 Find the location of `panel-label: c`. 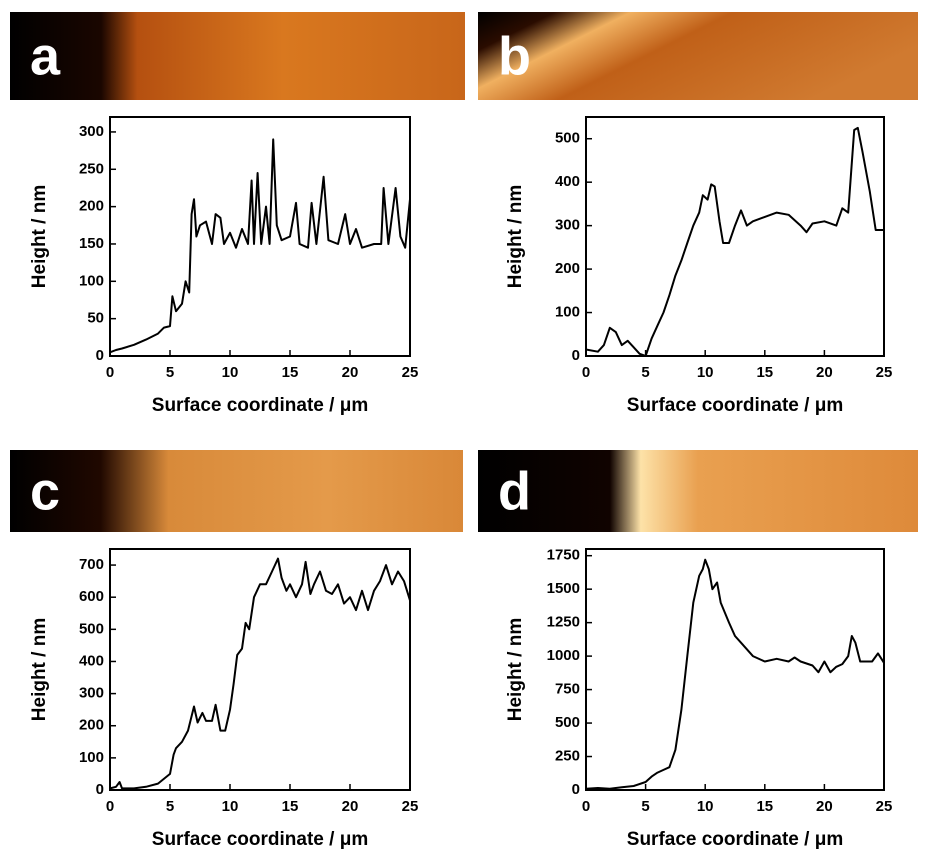

panel-label: c is located at coordinates (45, 491).